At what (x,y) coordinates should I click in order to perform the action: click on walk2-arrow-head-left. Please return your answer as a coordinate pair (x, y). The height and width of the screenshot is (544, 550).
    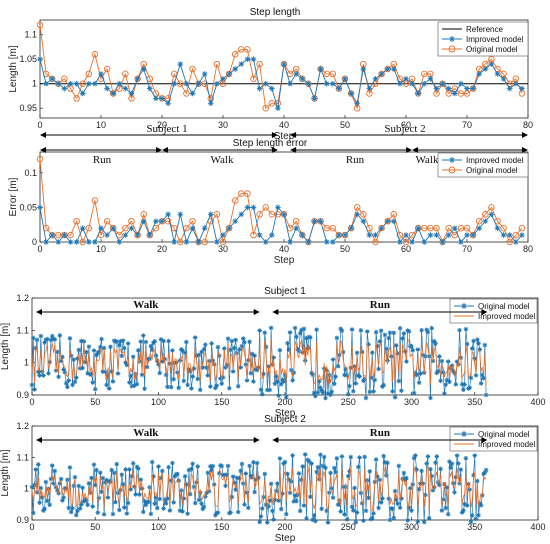
    Looking at the image, I should click on (415, 150).